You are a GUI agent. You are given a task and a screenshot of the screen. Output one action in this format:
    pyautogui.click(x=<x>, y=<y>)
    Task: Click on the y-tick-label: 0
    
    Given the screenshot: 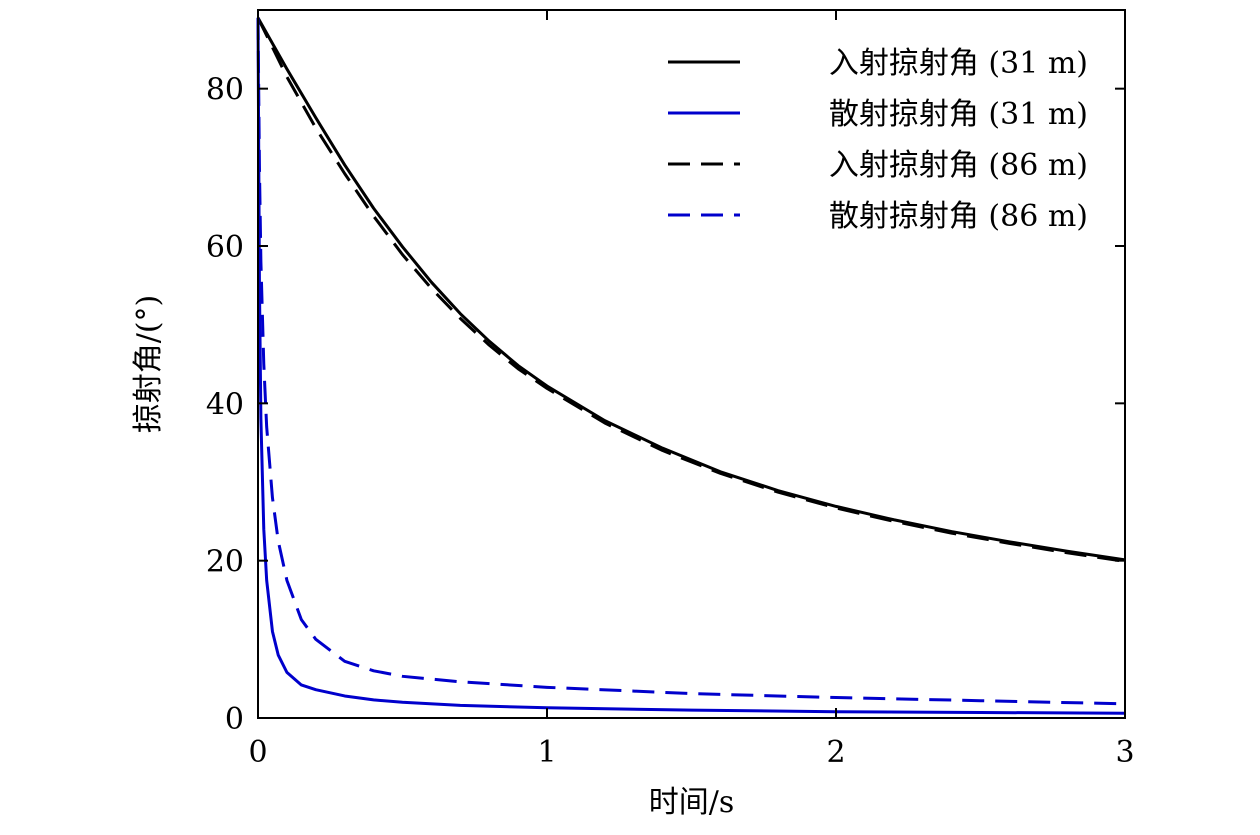 What is the action you would take?
    pyautogui.click(x=234, y=719)
    